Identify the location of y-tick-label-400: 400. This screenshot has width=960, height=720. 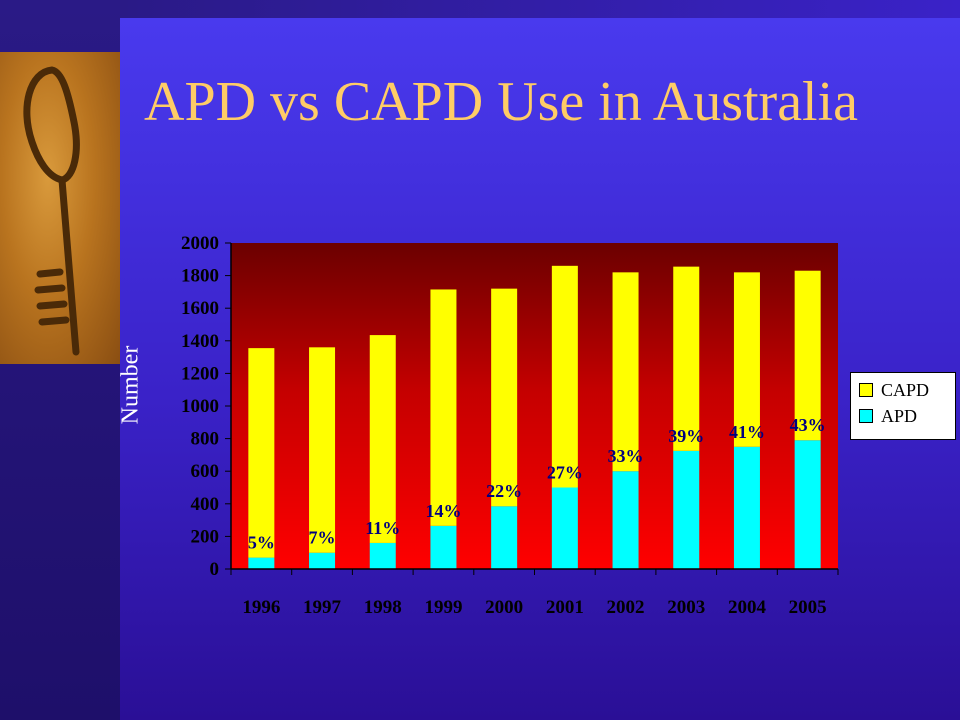
(205, 504).